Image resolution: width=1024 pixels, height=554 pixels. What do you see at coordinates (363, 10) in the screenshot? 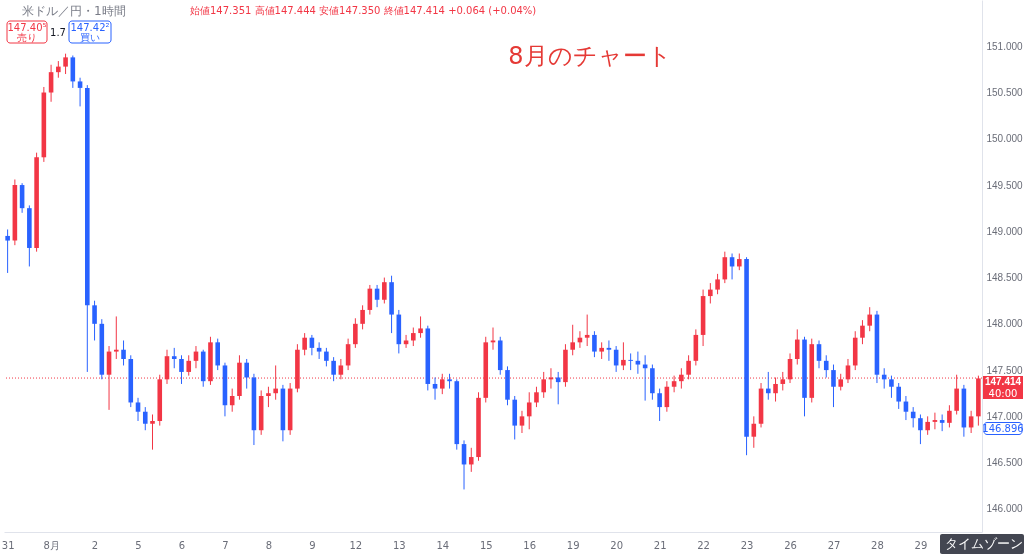
I see `chart-subtitle: 始値147.351 高値147.444 安値147.350 終値147.414 +0.064 (+0.04%)` at bounding box center [363, 10].